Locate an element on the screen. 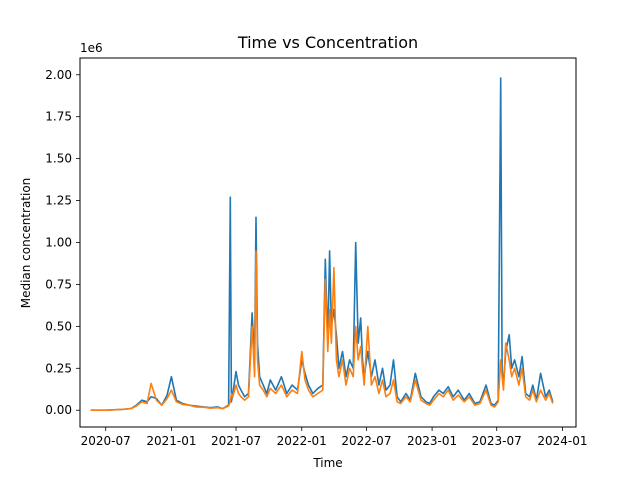 This screenshot has width=640, height=480. y-tick-label: 1.00 is located at coordinates (58, 243).